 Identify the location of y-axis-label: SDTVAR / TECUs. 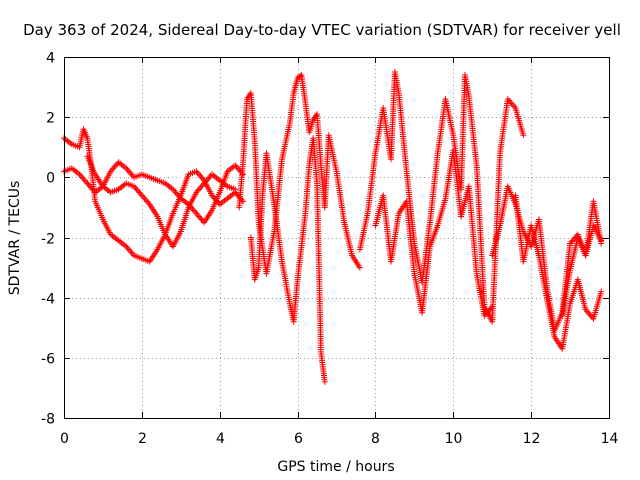
(15, 238).